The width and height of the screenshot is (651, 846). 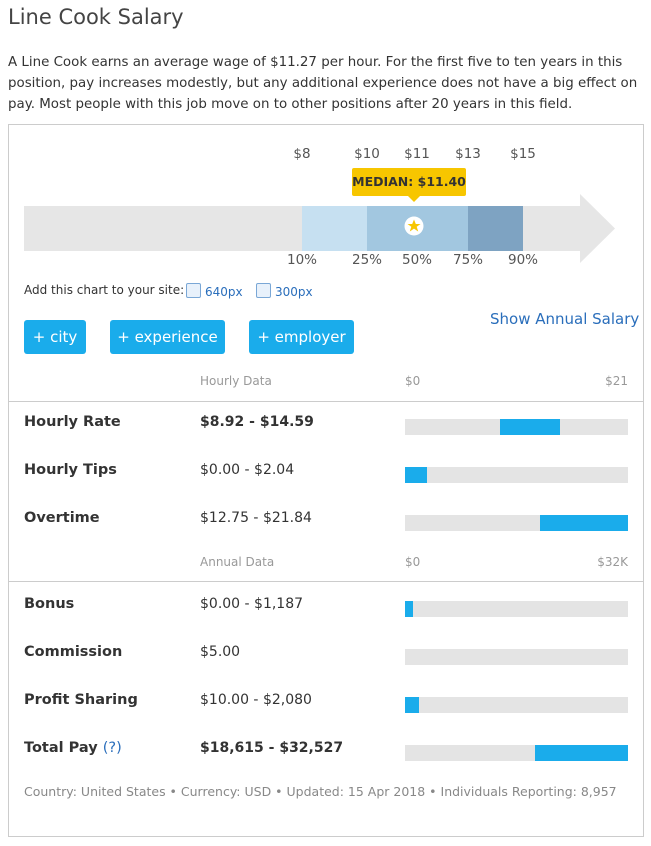 I want to click on median-badge: MEDIAN: $11.40, so click(x=409, y=185).